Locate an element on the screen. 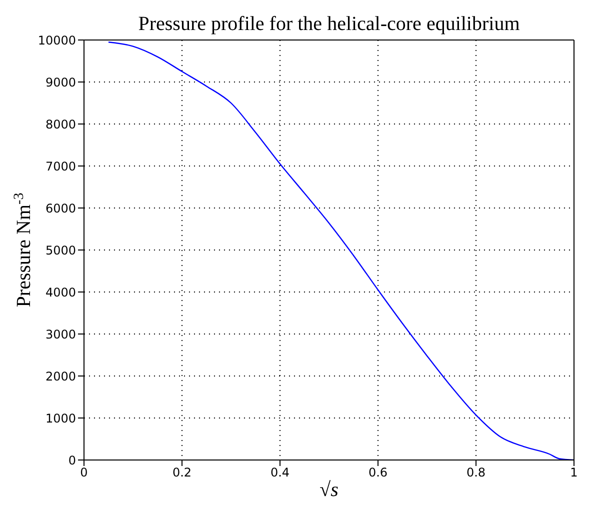 The image size is (598, 512). y-tick-label: 9000 is located at coordinates (60, 82).